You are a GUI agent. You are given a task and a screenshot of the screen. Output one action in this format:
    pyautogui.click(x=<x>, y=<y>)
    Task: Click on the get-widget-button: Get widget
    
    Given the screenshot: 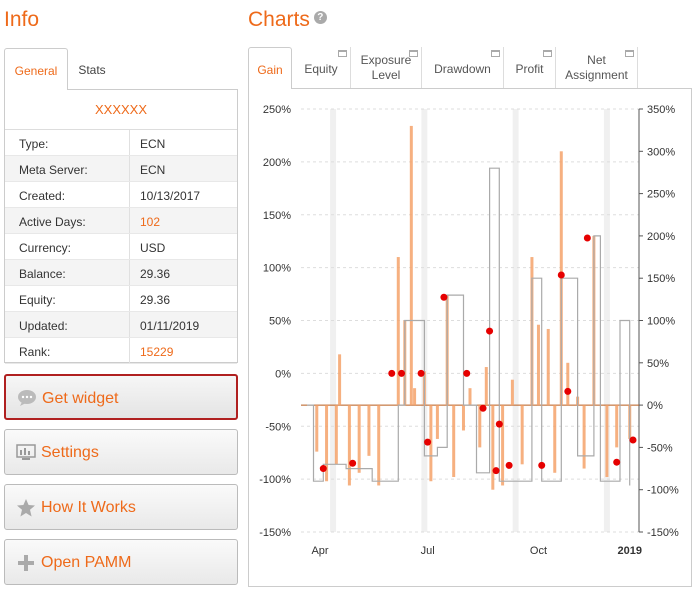 What is the action you would take?
    pyautogui.click(x=121, y=397)
    